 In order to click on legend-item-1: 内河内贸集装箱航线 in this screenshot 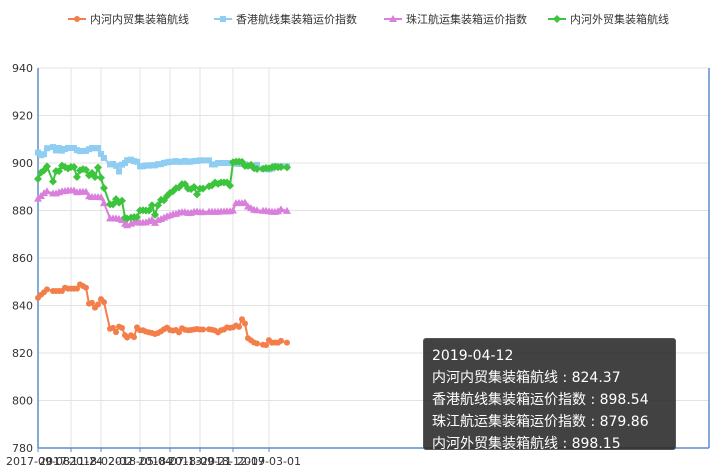, I will do `click(128, 19)`.